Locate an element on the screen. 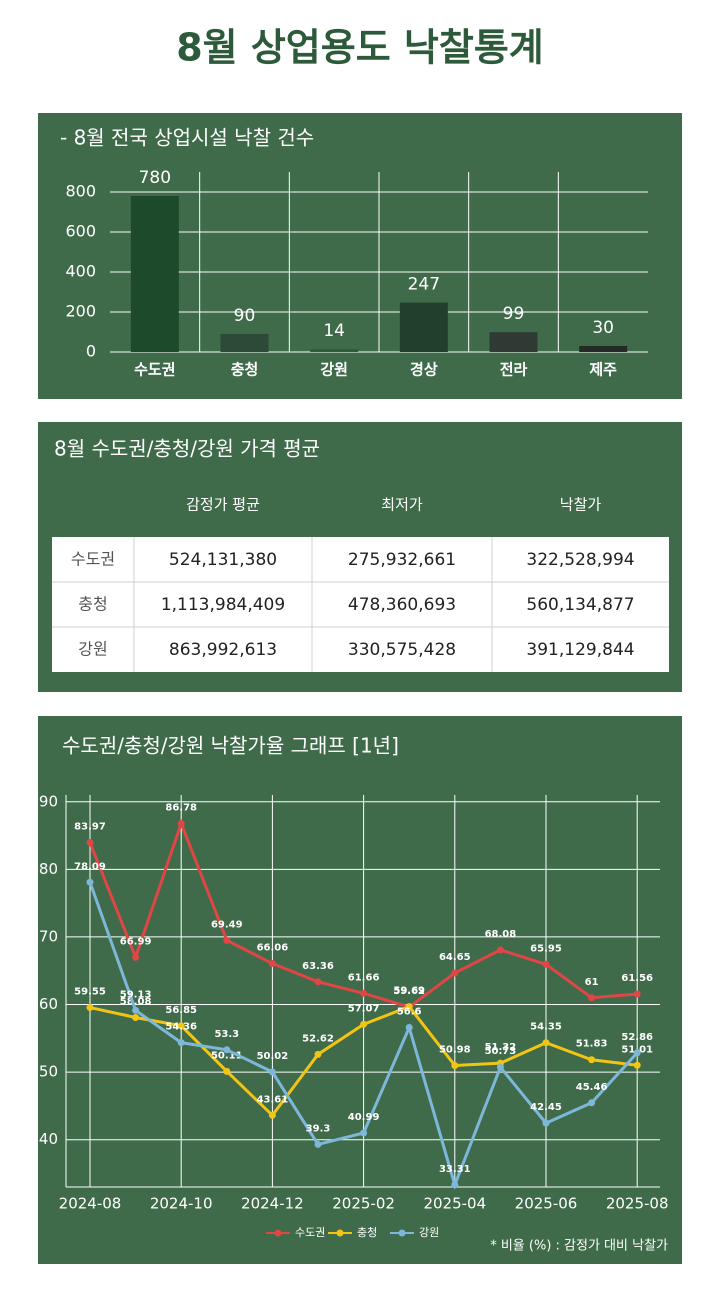  y-tick-label: 80 is located at coordinates (48, 869).